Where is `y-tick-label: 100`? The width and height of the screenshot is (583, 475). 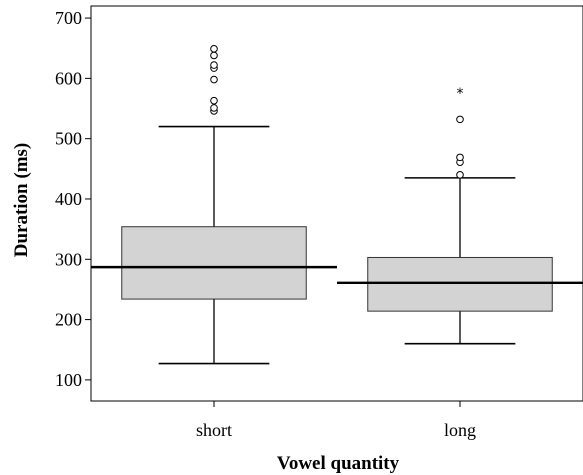
y-tick-label: 100 is located at coordinates (68, 380).